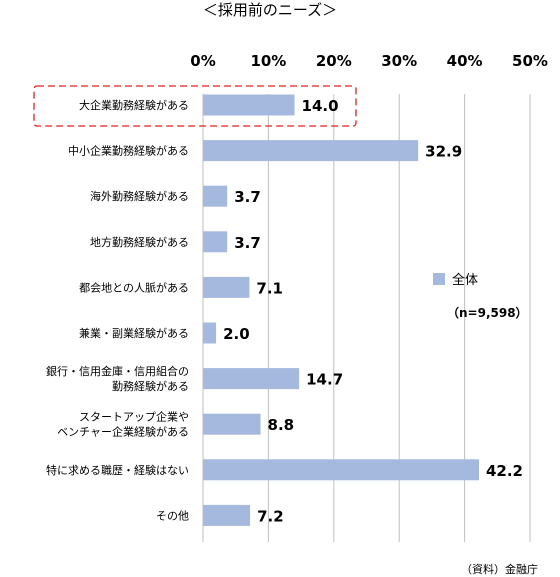  I want to click on category-label: 海外勤務経験がある, so click(139, 196).